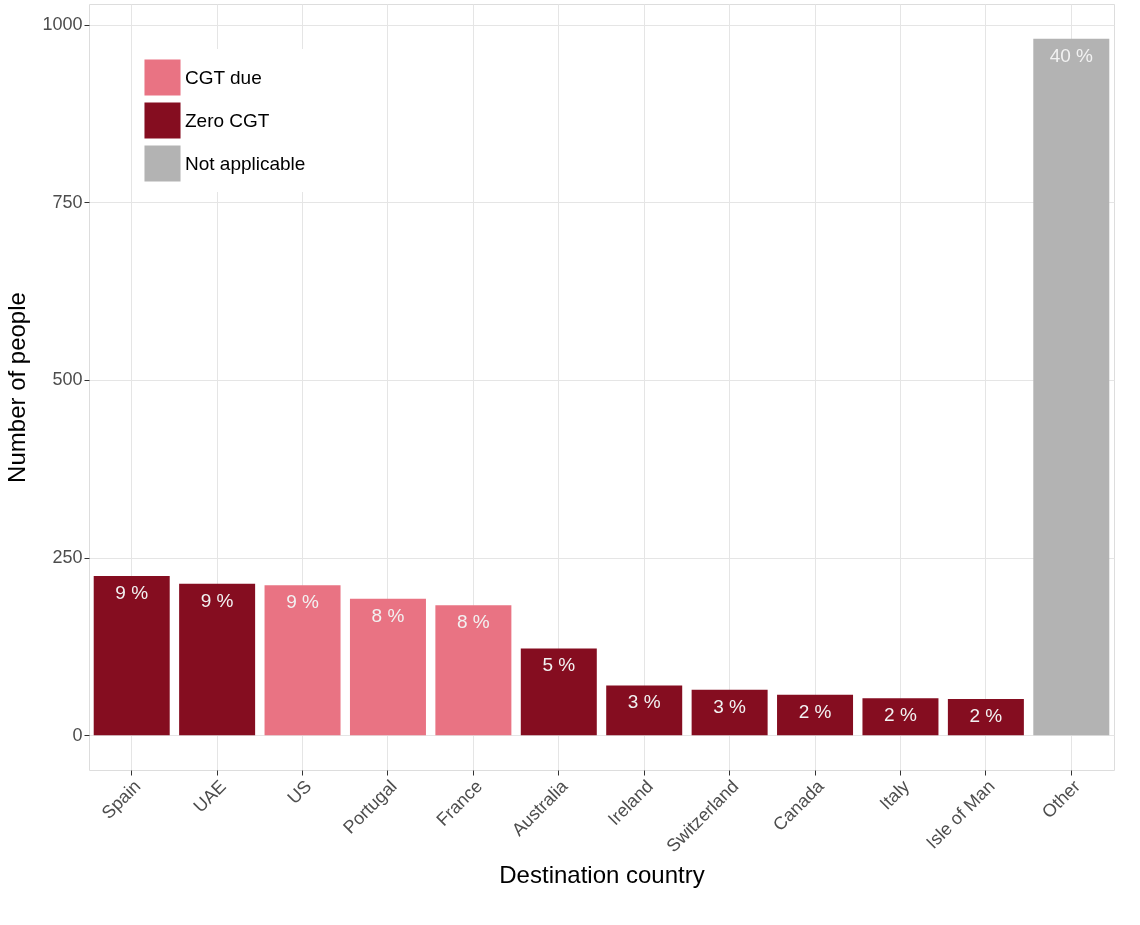  What do you see at coordinates (67, 201) in the screenshot?
I see `y-tick-label: 750` at bounding box center [67, 201].